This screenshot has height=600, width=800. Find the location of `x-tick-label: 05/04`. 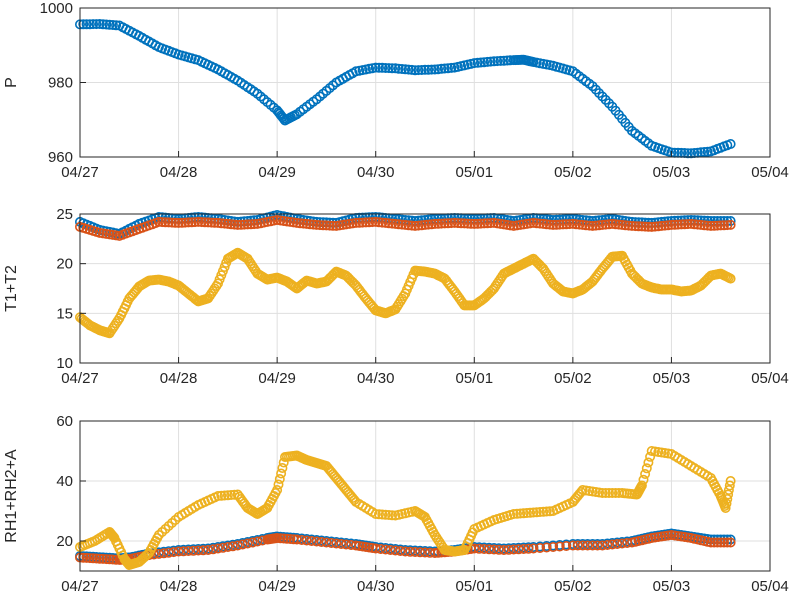

x-tick-label: 05/04 is located at coordinates (770, 378).